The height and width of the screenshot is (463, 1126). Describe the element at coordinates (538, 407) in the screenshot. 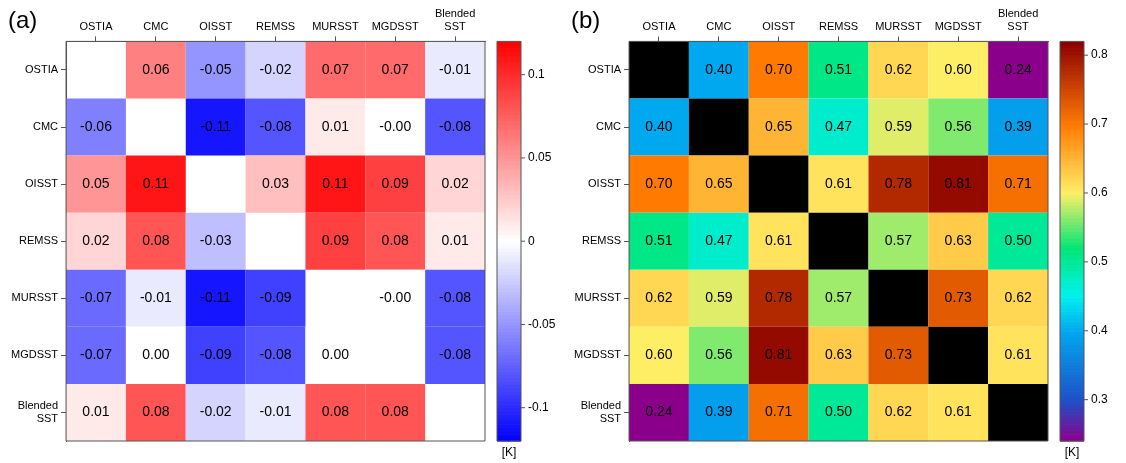

I see `color-bar-label: -0.1` at that location.